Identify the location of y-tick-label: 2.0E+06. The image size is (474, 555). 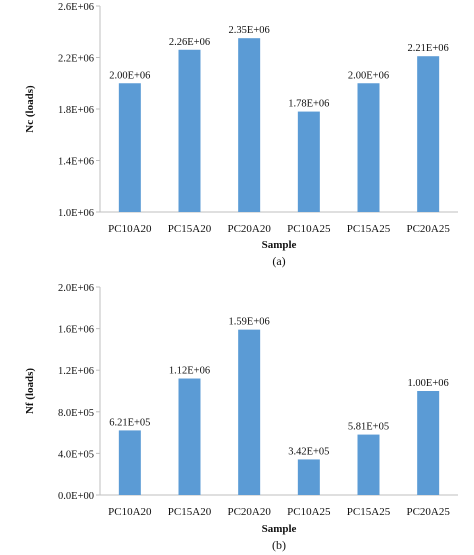
(76, 288).